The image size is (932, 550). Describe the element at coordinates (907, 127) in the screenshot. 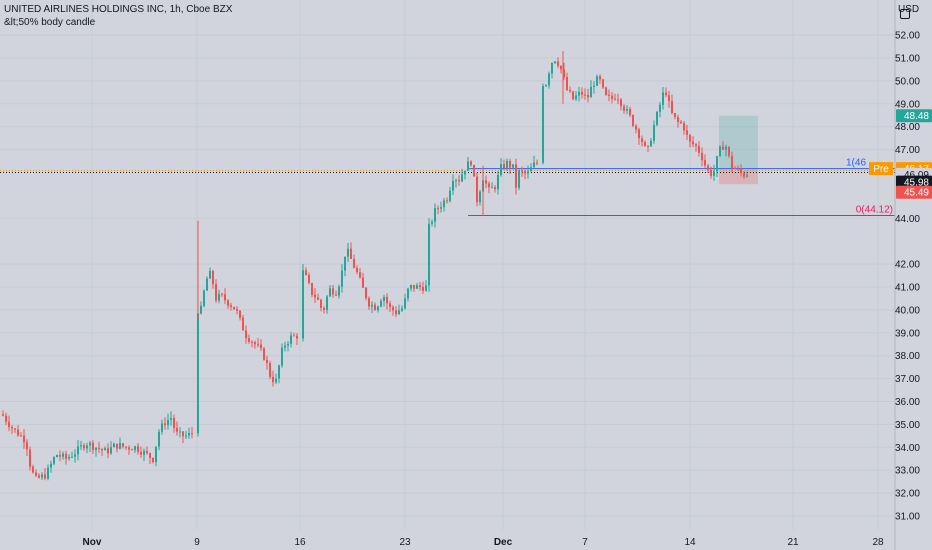

I see `price-tick-label: 48.00` at that location.